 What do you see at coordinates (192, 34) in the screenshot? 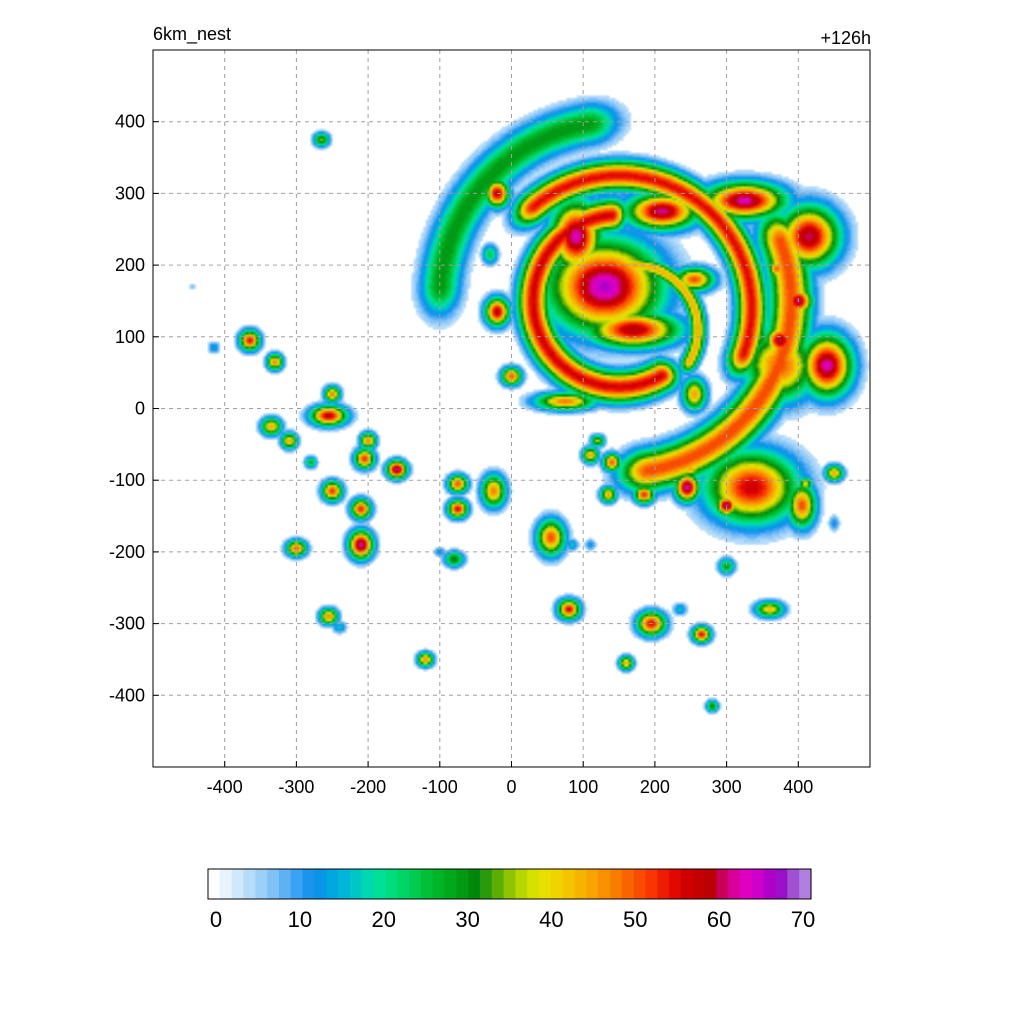
I see `plot-title: 6km_nest` at bounding box center [192, 34].